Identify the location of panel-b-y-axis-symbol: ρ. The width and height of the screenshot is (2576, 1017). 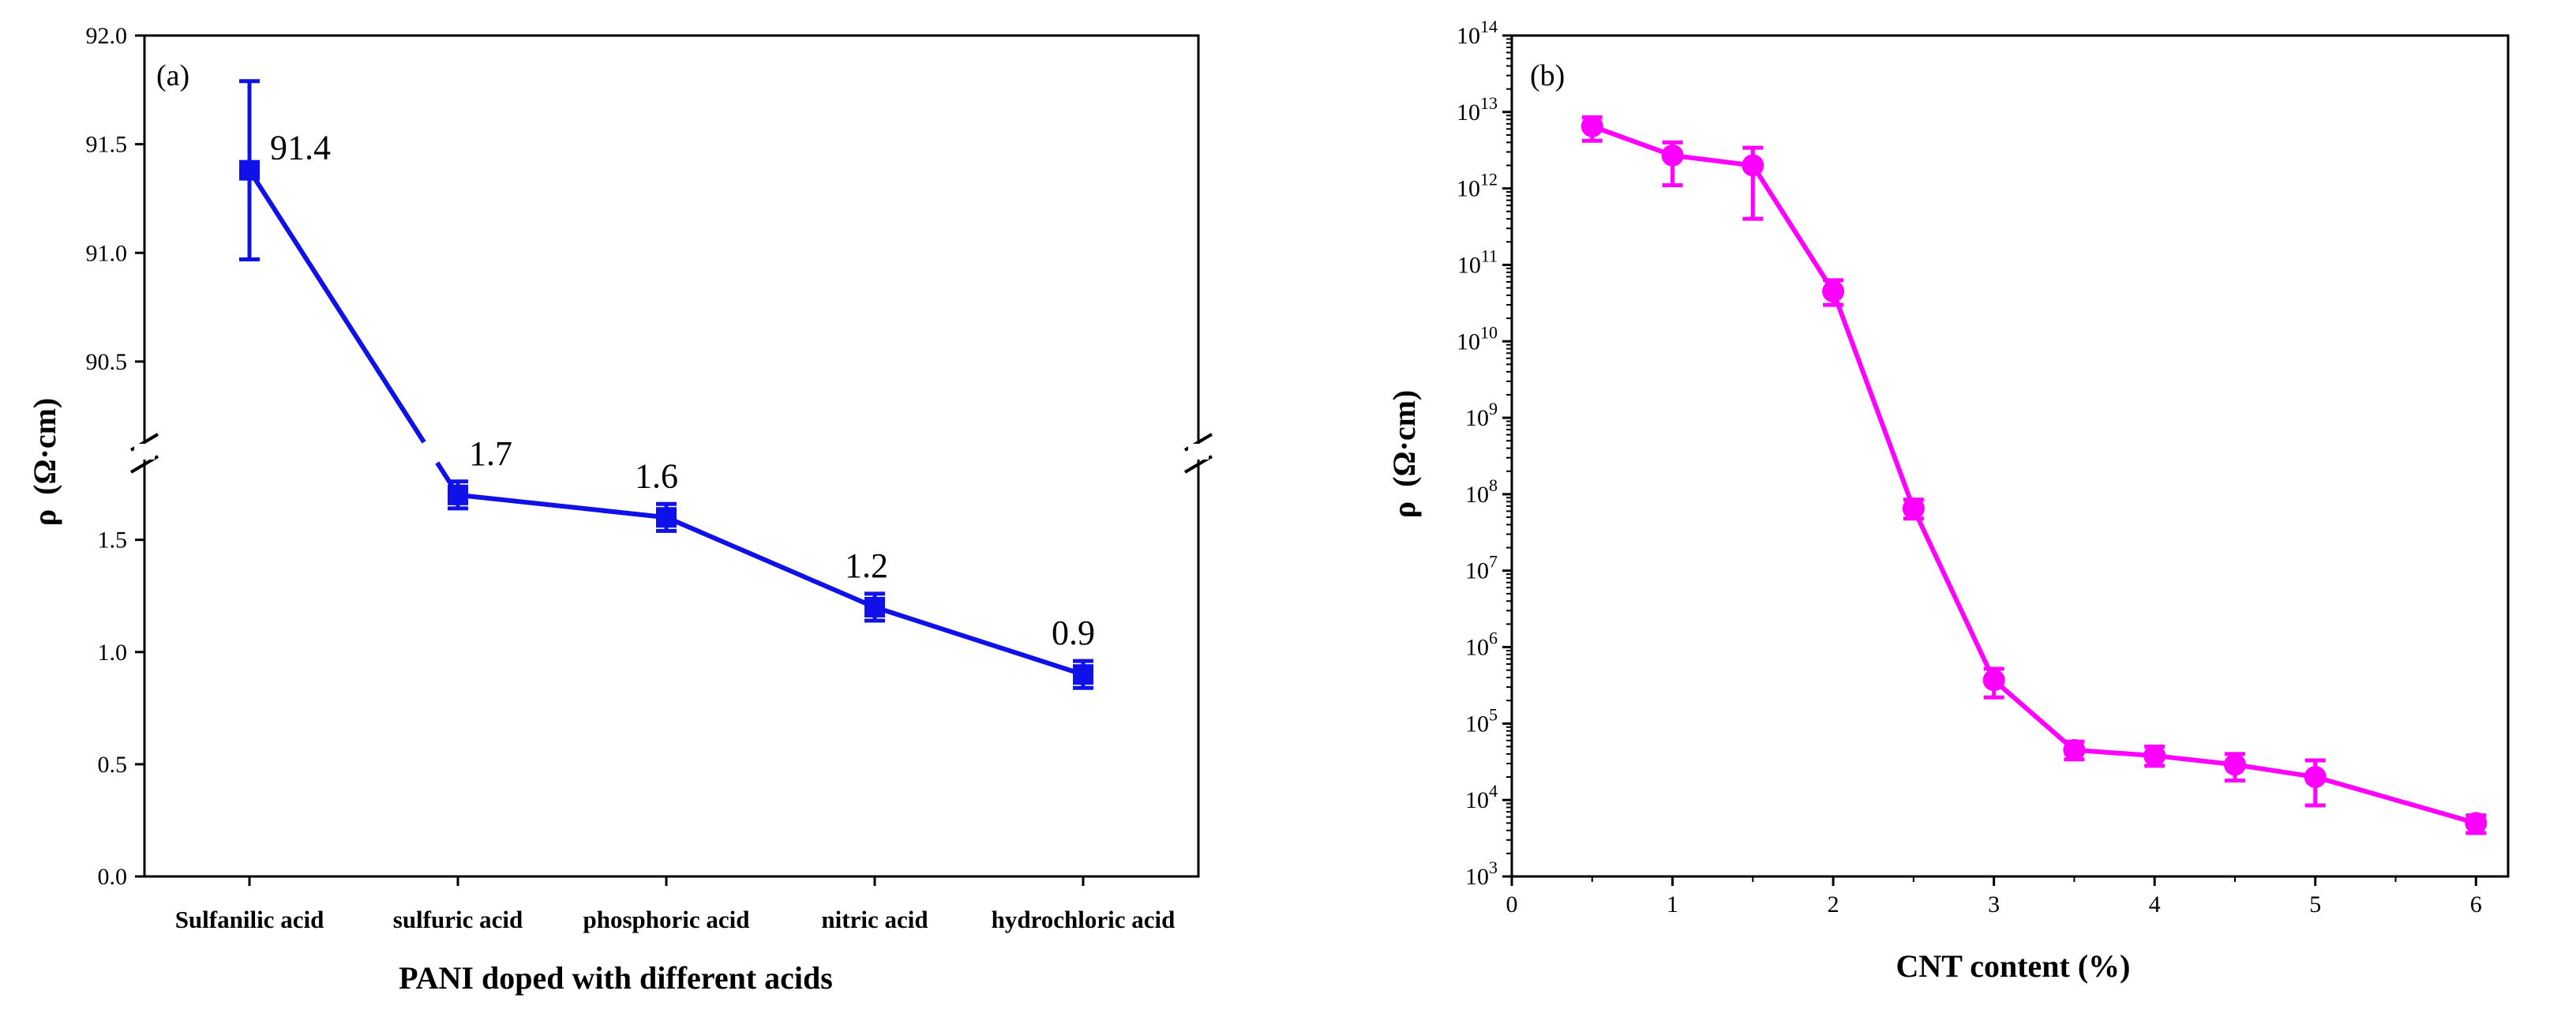
(1404, 509).